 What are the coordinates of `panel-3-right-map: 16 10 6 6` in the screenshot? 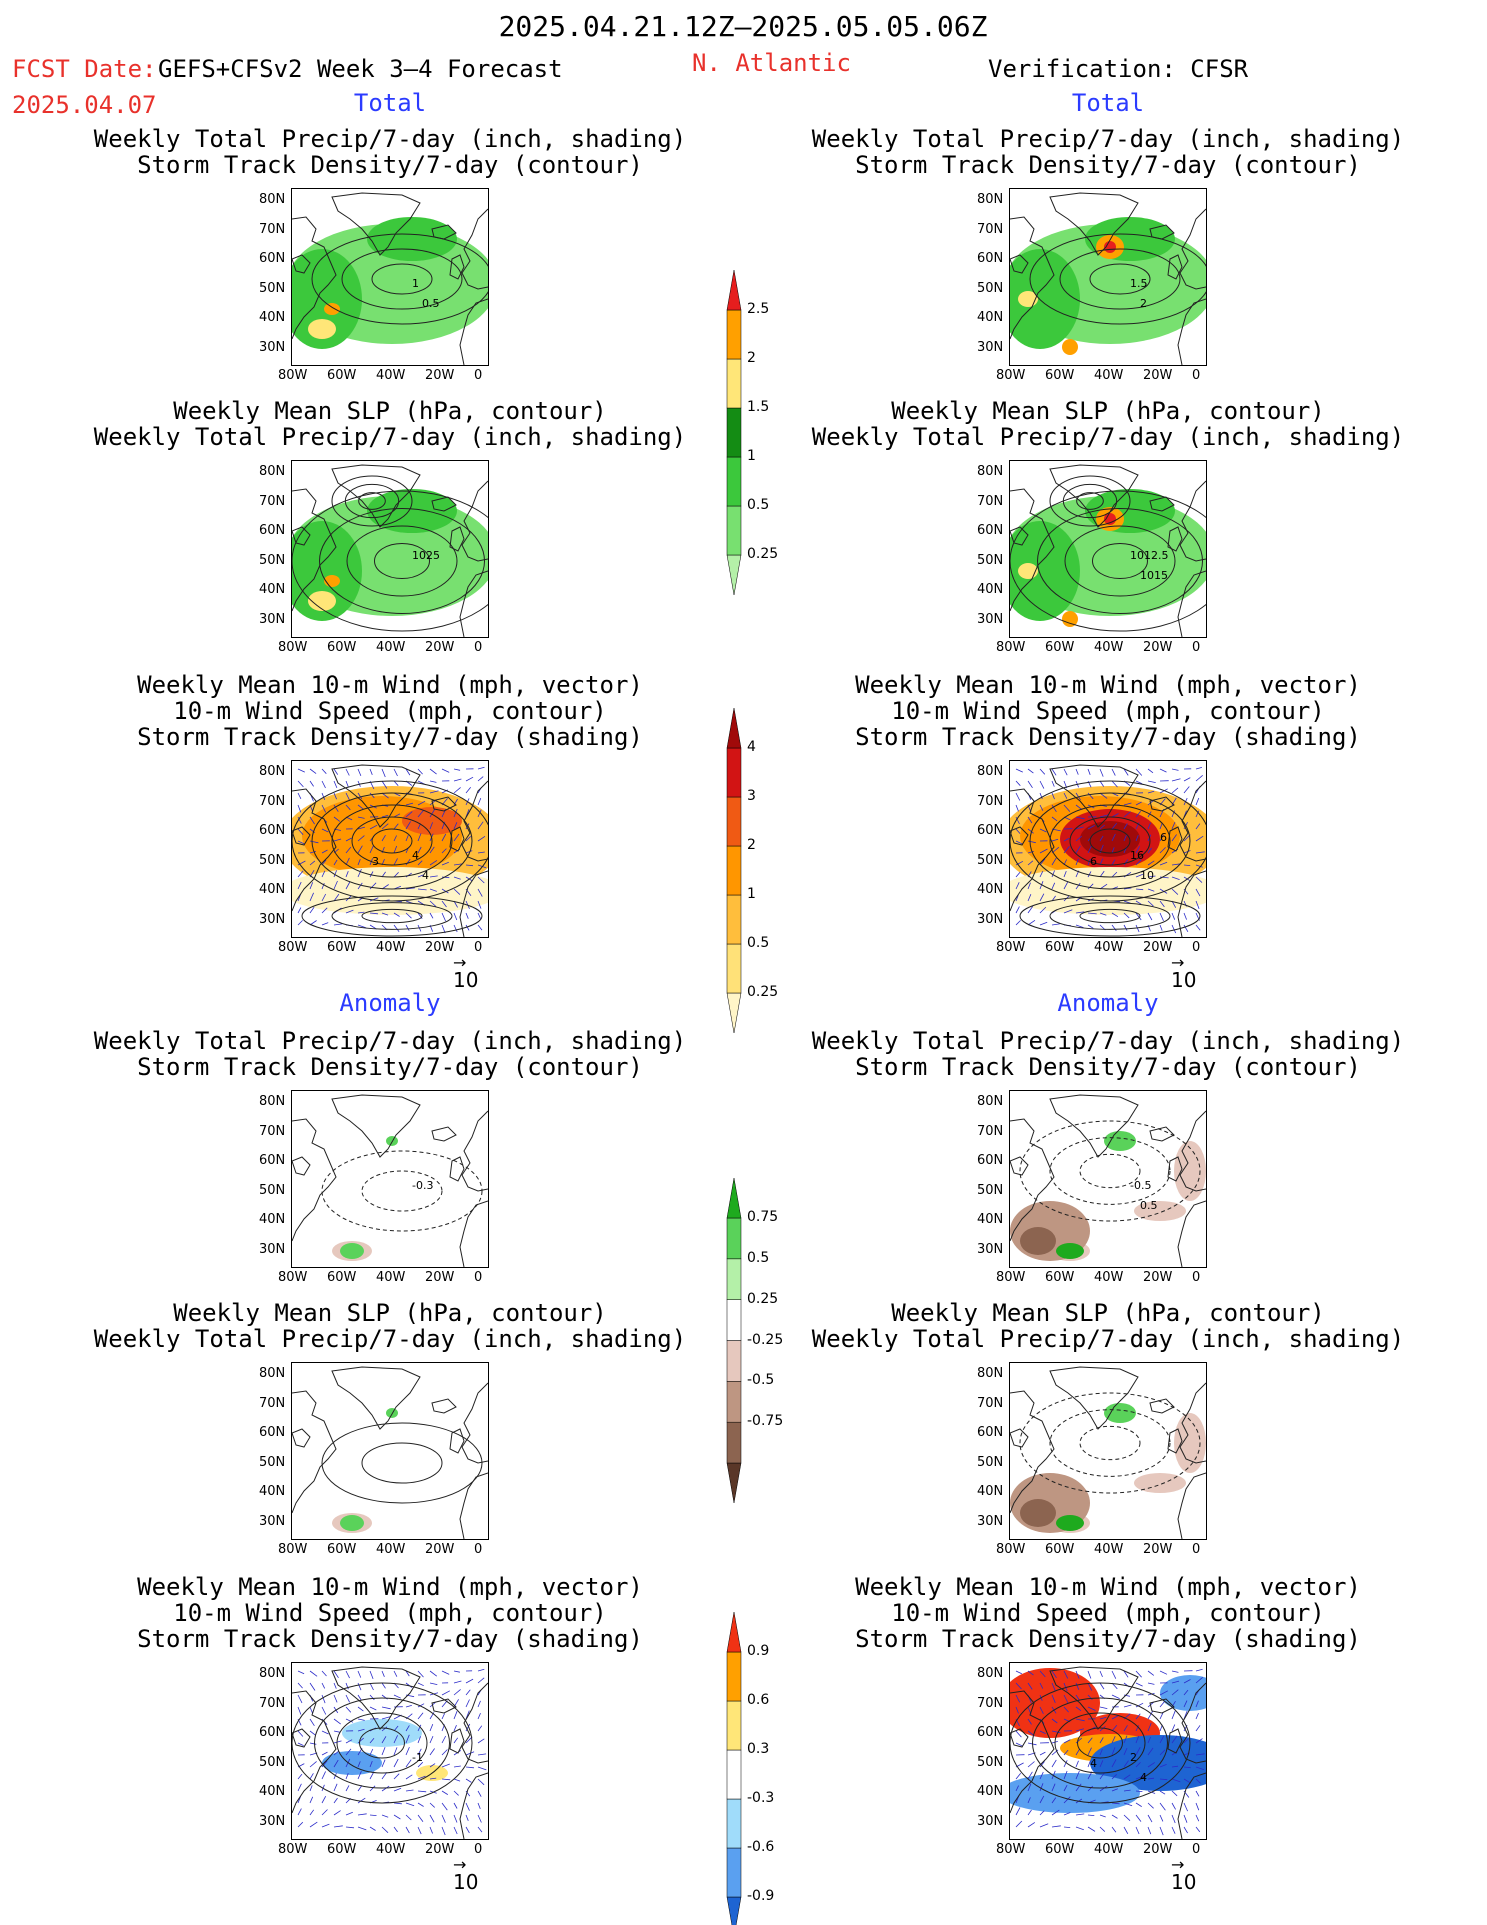 It's located at (1108, 849).